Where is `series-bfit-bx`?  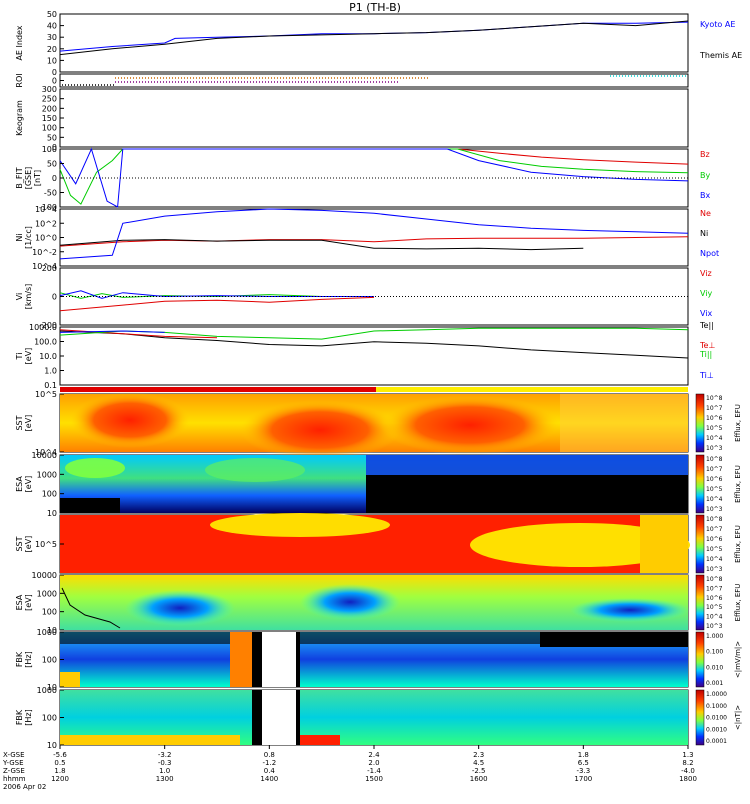
series-bfit-bx is located at coordinates (374, 177).